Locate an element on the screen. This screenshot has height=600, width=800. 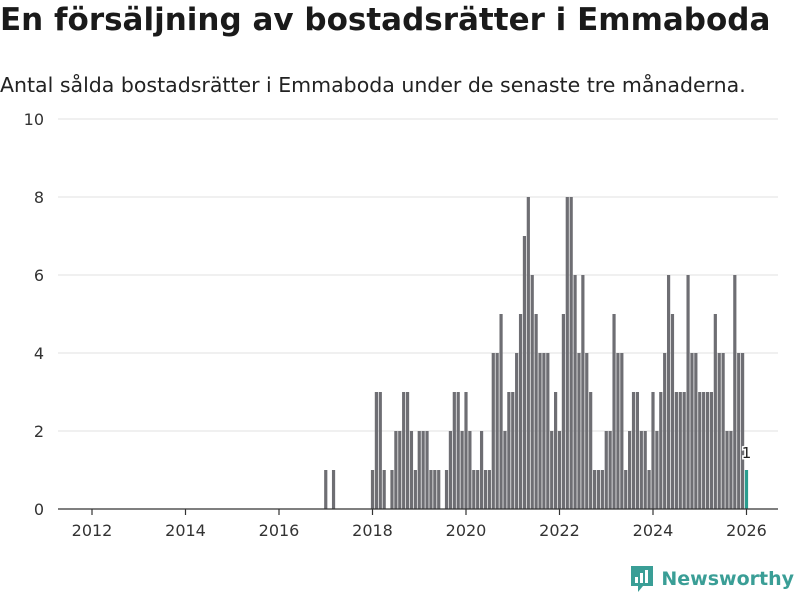
y-tick-label: 0 is located at coordinates (39, 509).